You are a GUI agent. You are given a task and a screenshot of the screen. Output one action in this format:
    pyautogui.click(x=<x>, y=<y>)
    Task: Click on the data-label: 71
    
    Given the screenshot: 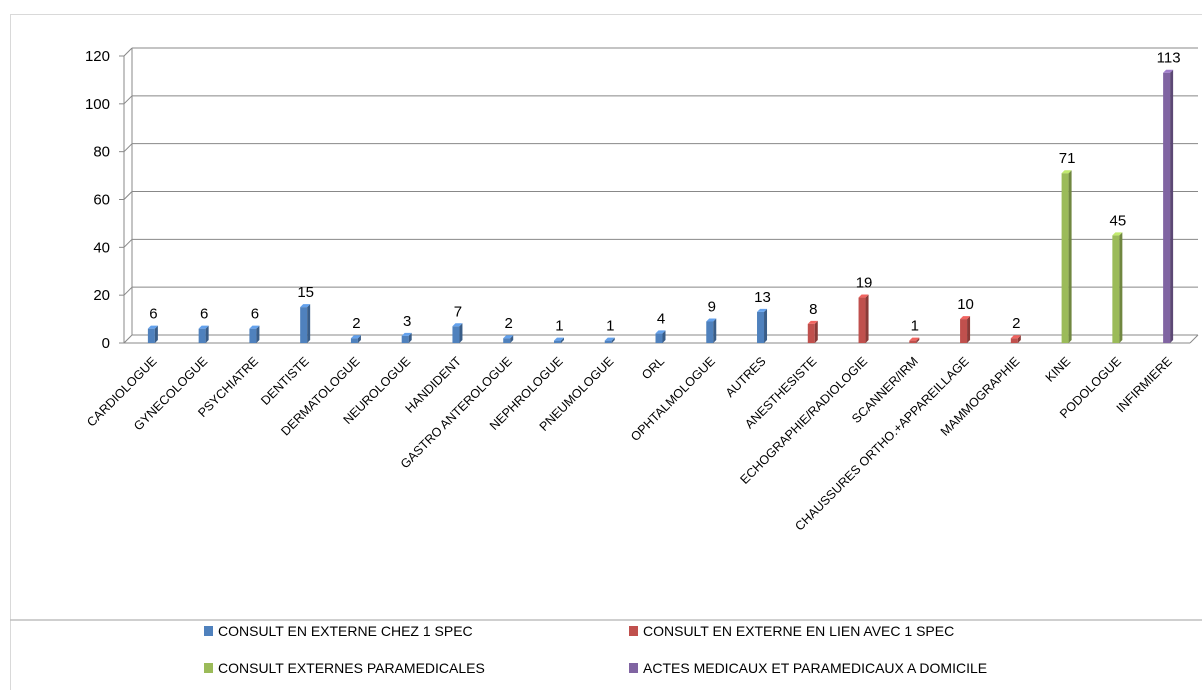 What is the action you would take?
    pyautogui.click(x=1067, y=158)
    